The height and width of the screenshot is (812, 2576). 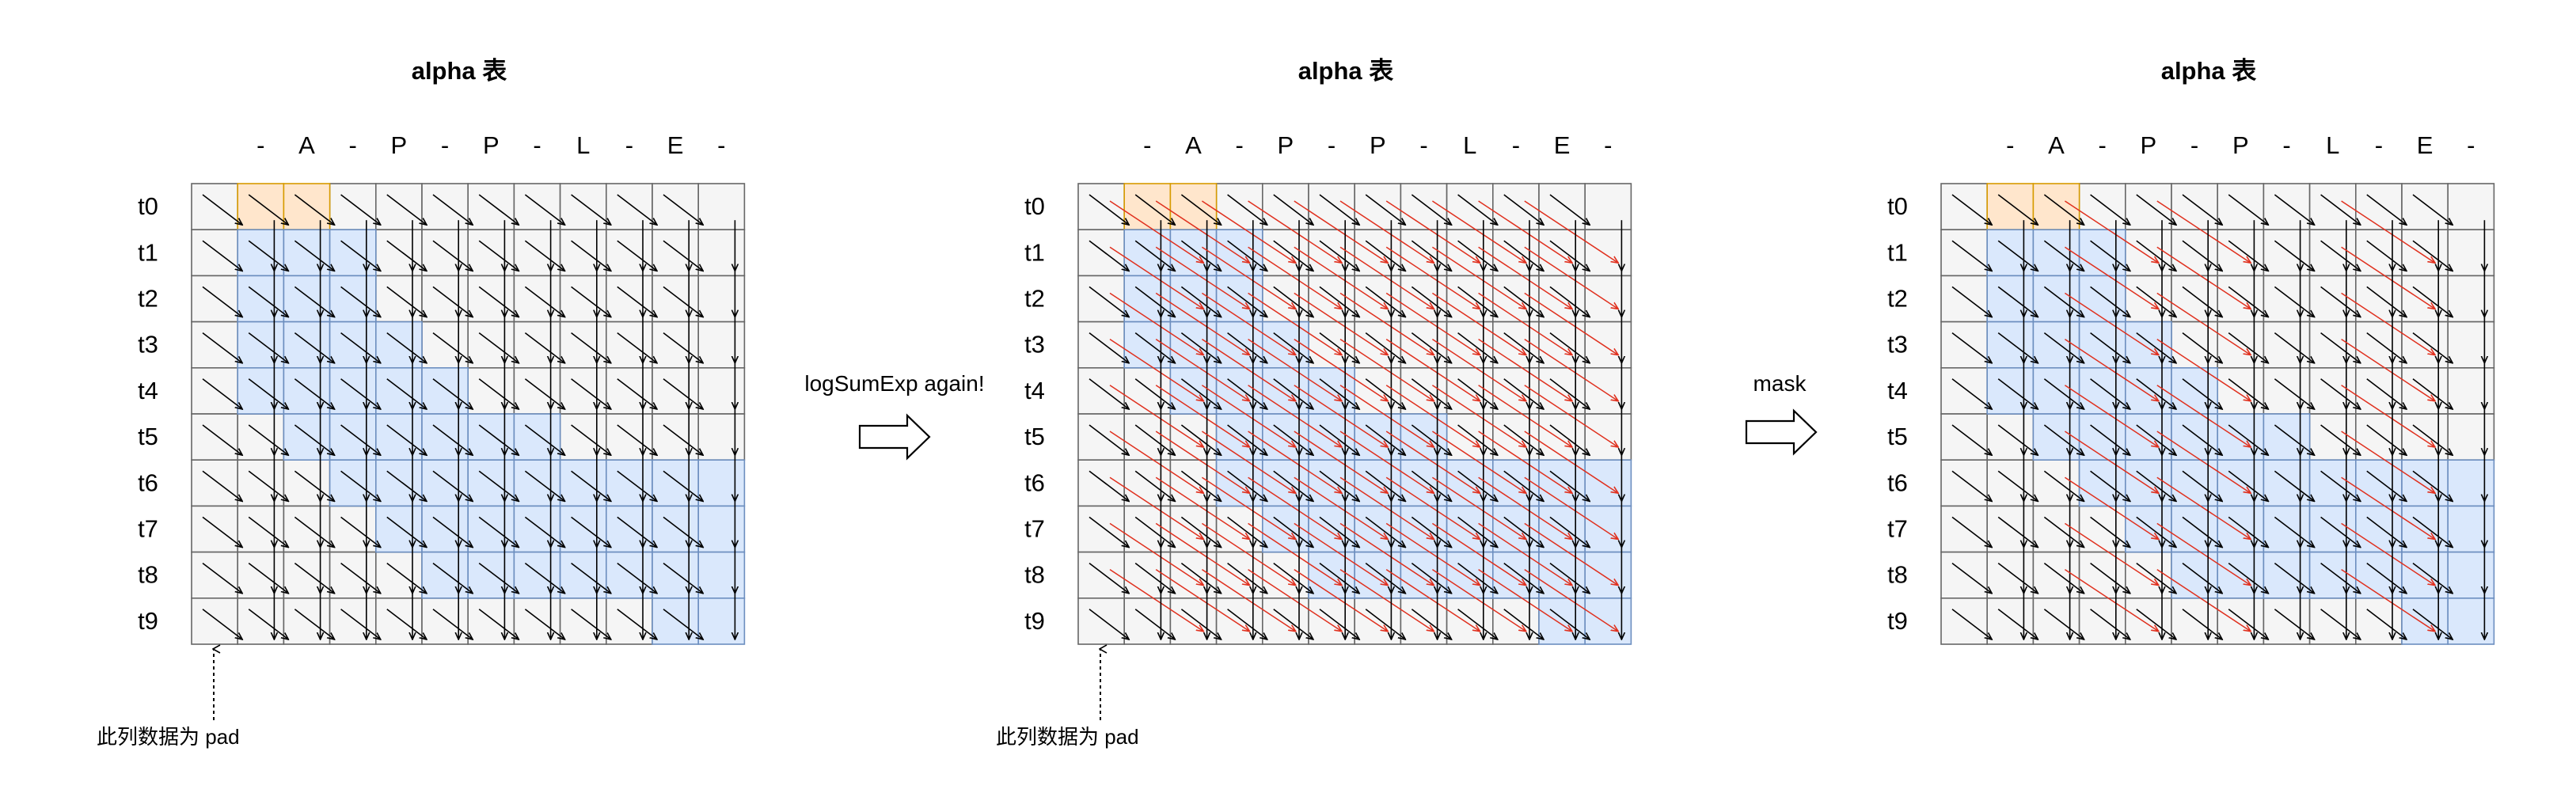 What do you see at coordinates (1897, 529) in the screenshot?
I see `row-label: t7` at bounding box center [1897, 529].